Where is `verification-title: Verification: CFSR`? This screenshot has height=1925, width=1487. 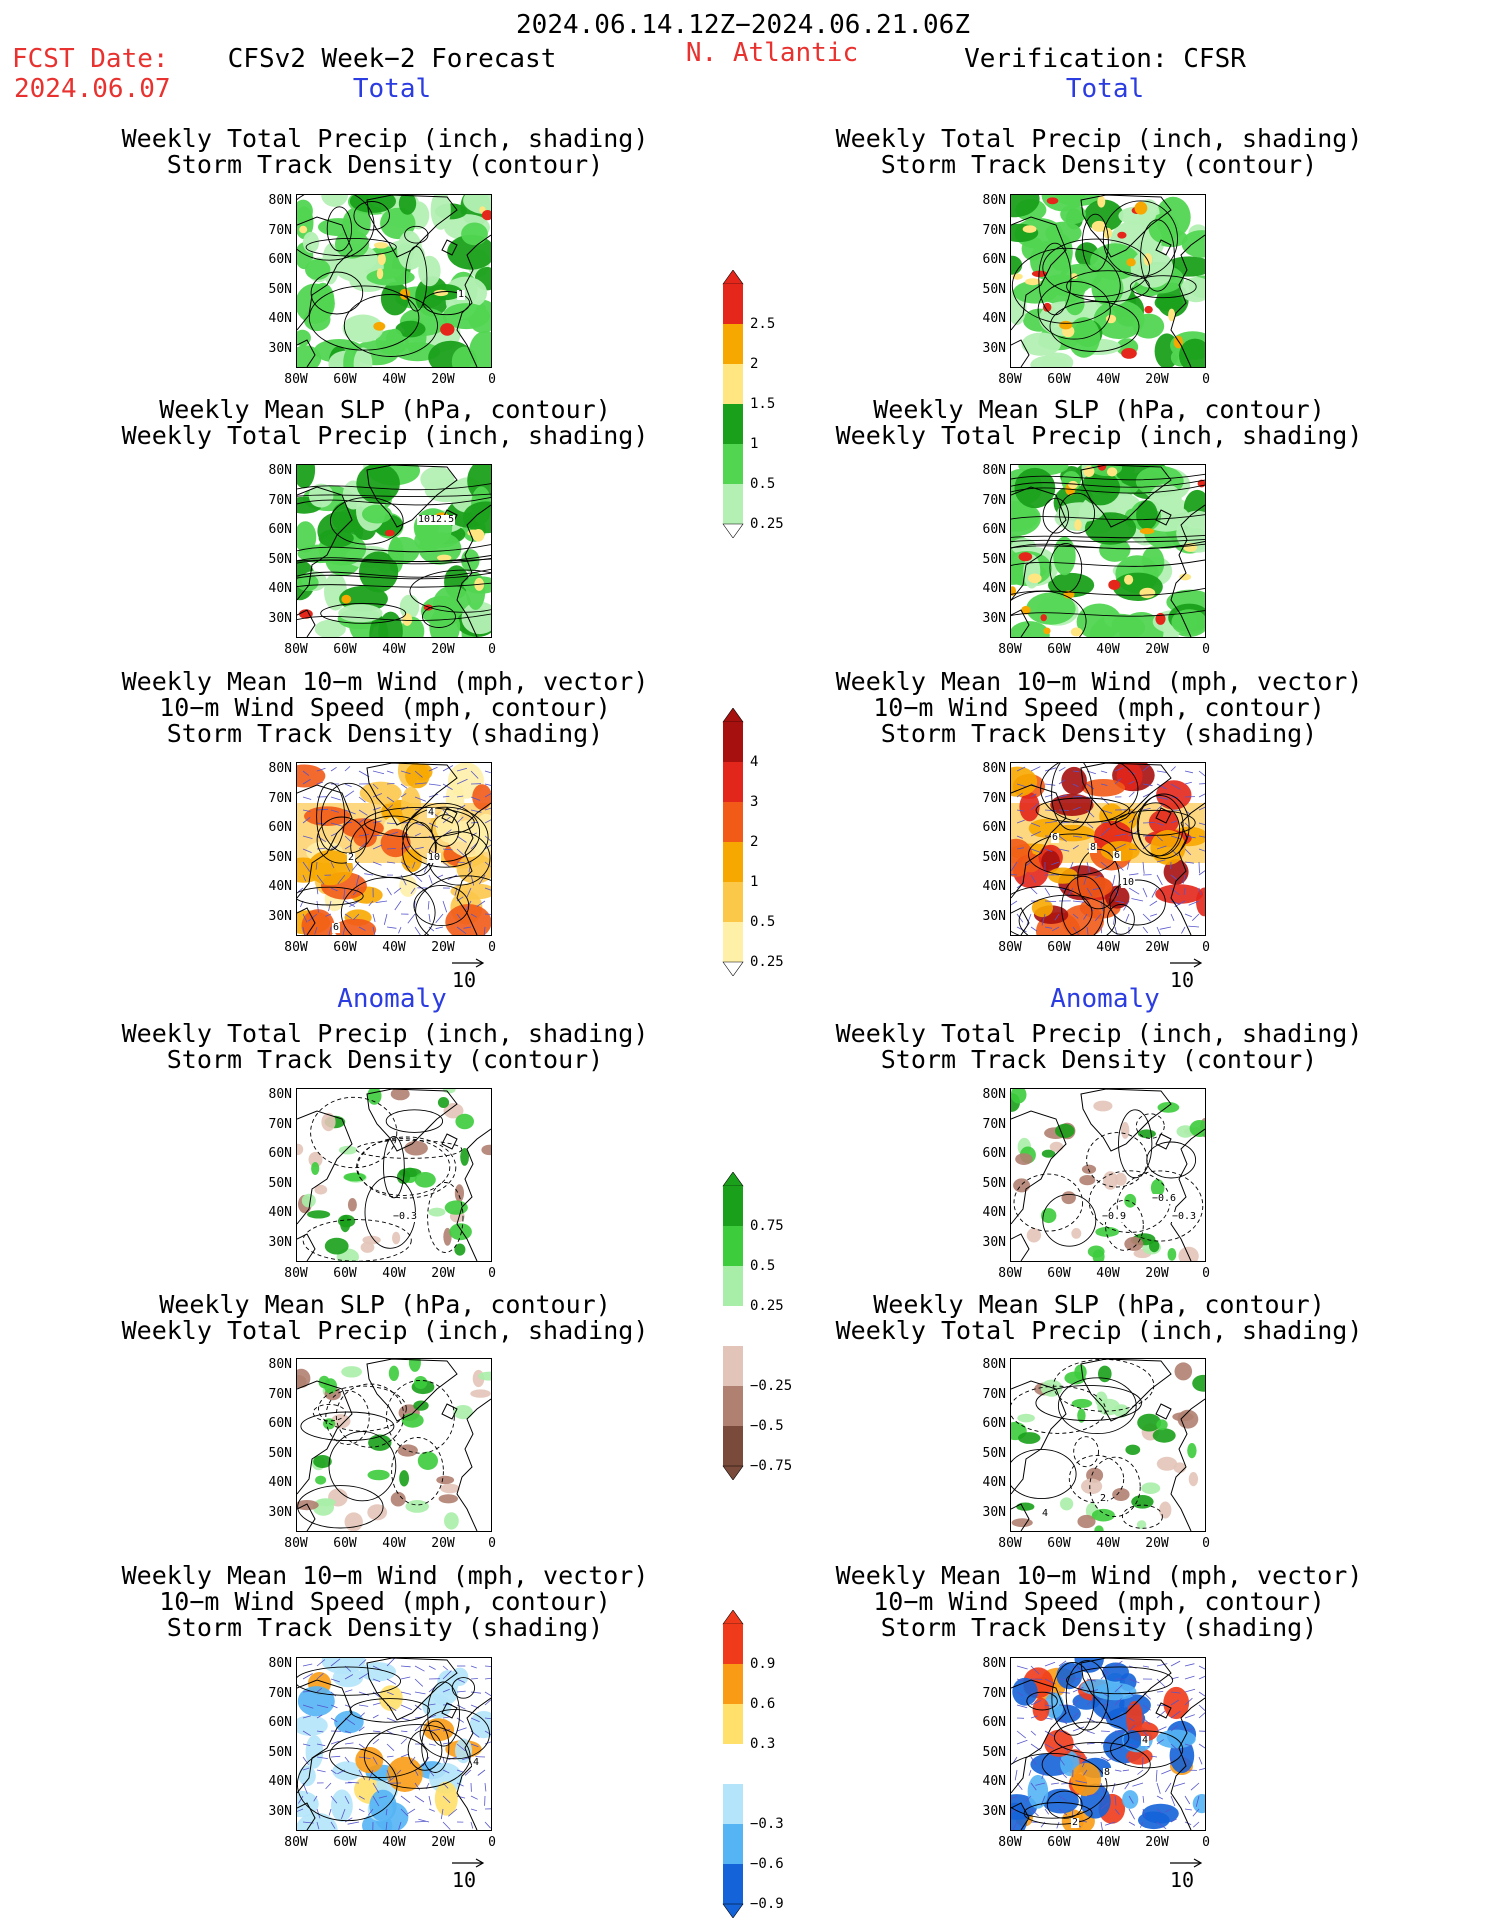 verification-title: Verification: CFSR is located at coordinates (1105, 59).